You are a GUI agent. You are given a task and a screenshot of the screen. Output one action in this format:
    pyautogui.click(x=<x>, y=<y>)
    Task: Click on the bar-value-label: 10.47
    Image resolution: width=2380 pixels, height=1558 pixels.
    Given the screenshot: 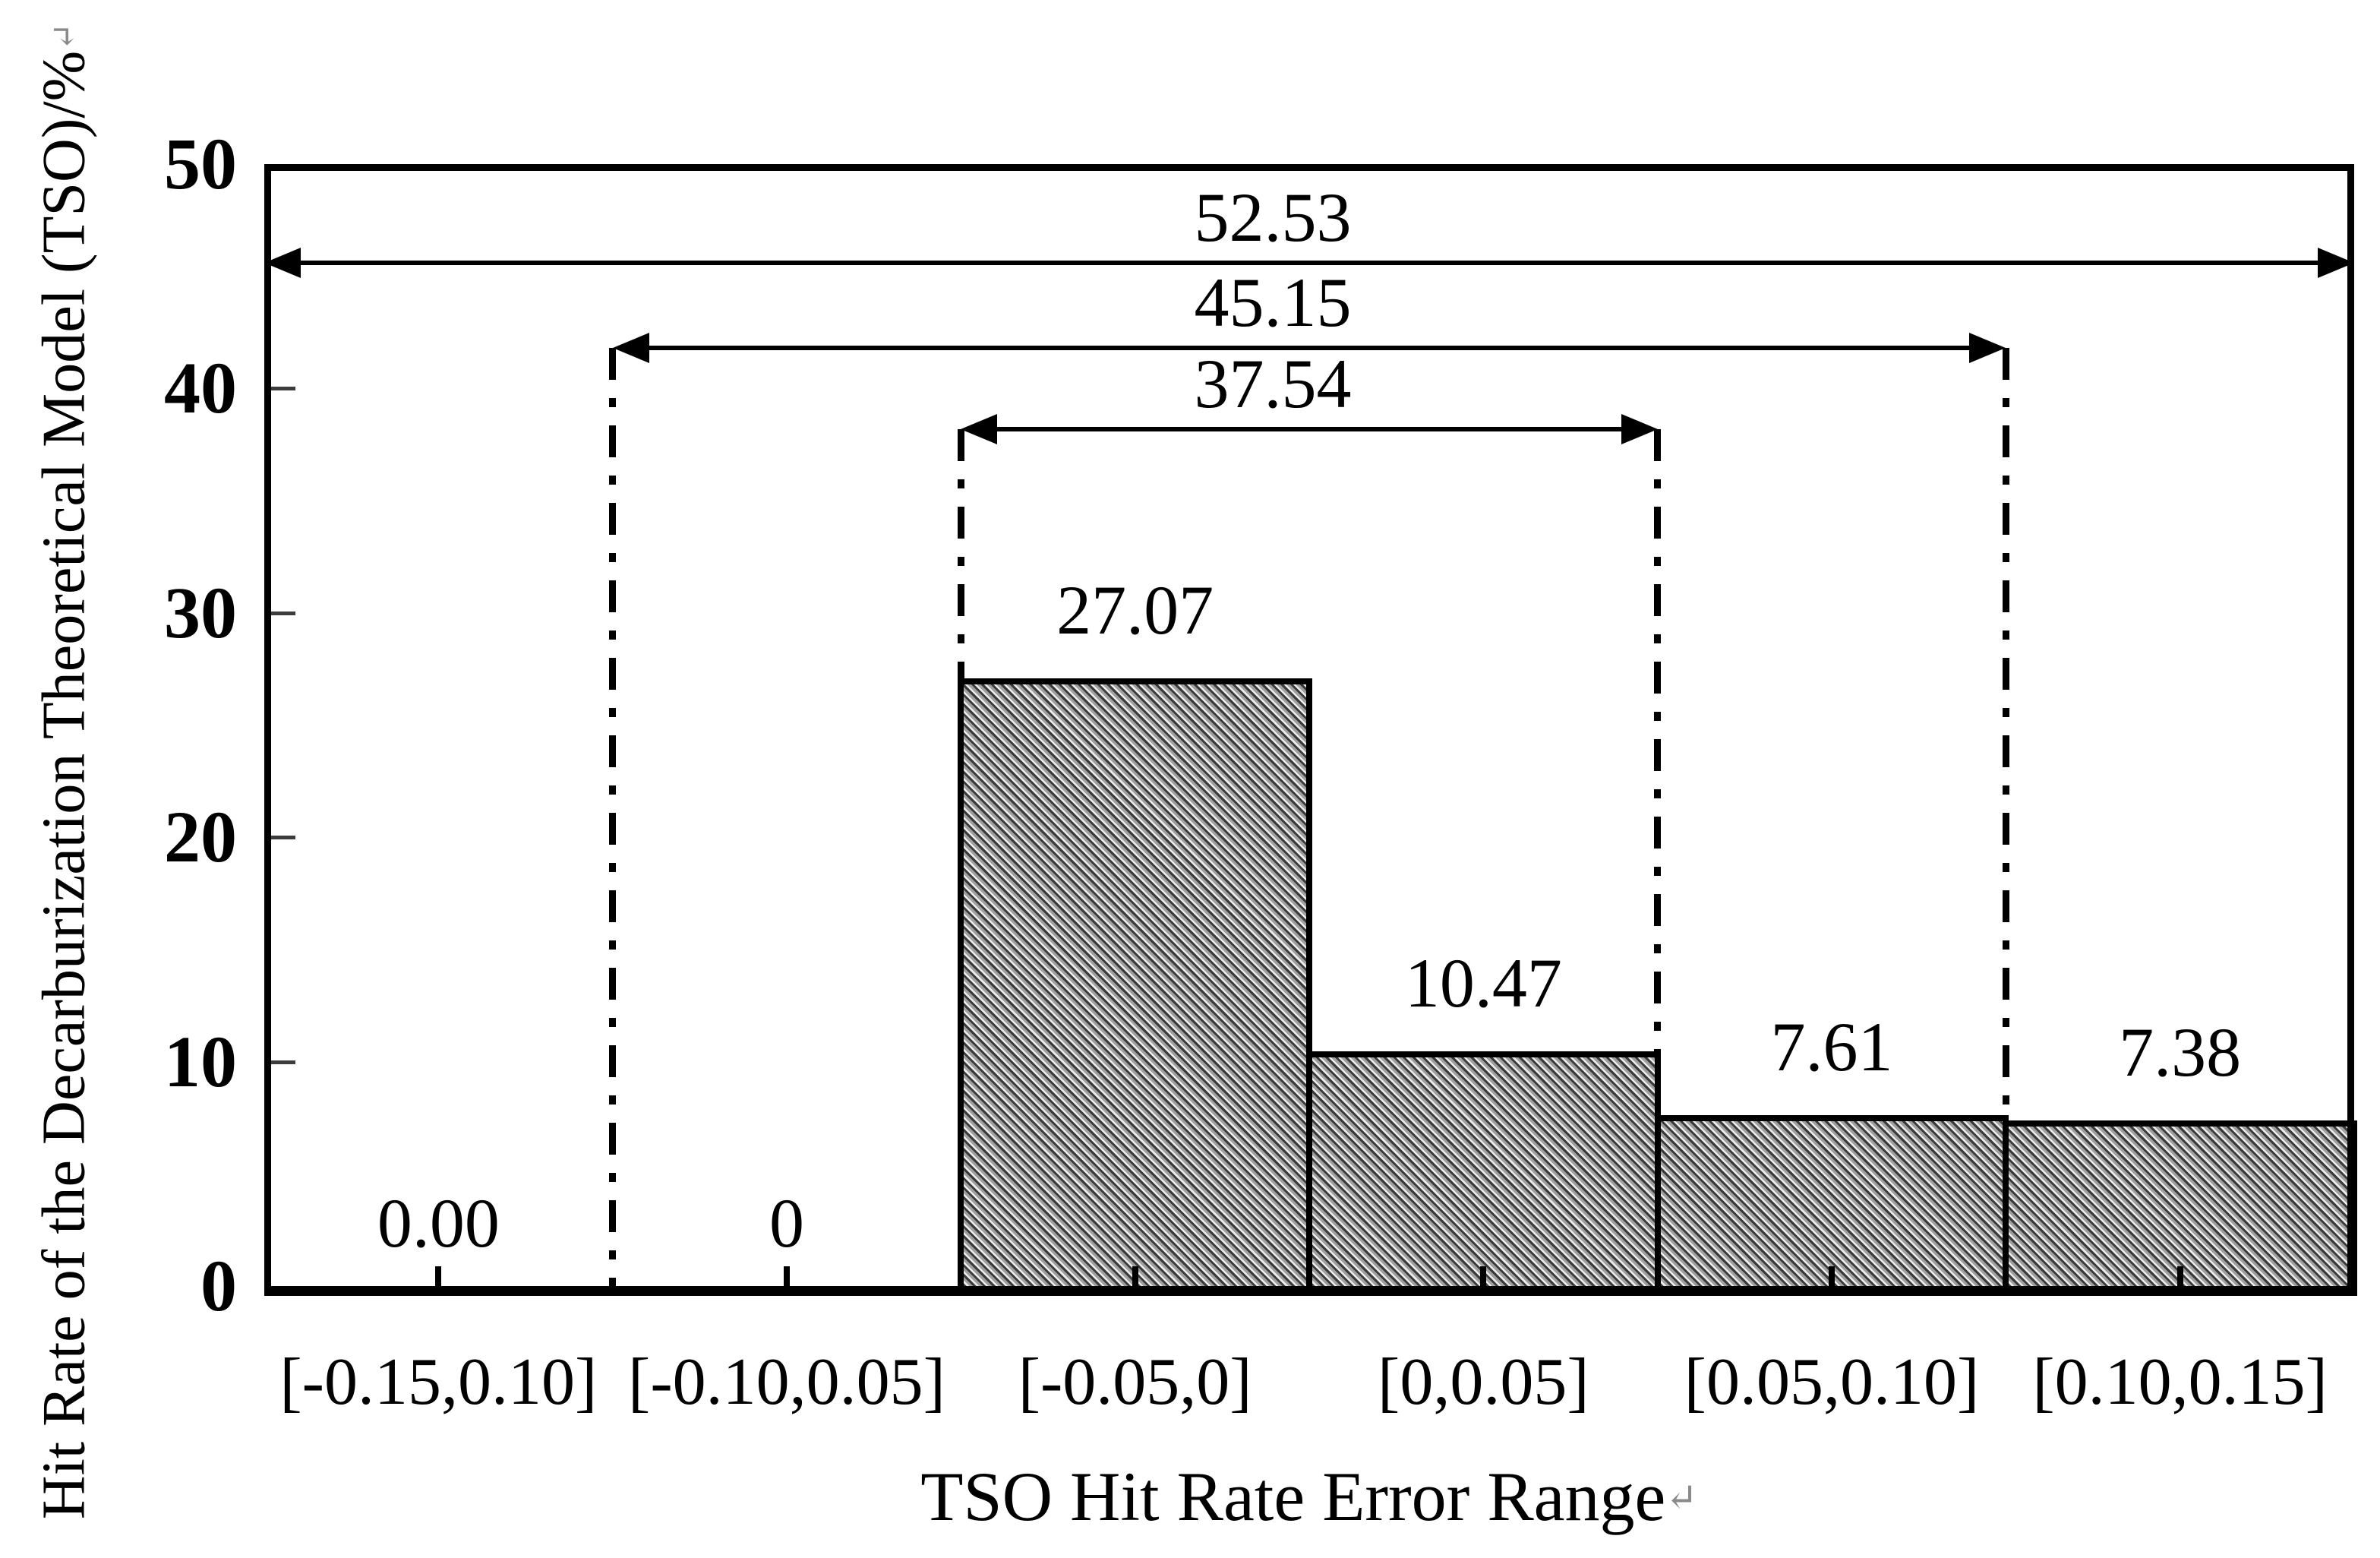 What is the action you would take?
    pyautogui.click(x=1483, y=982)
    